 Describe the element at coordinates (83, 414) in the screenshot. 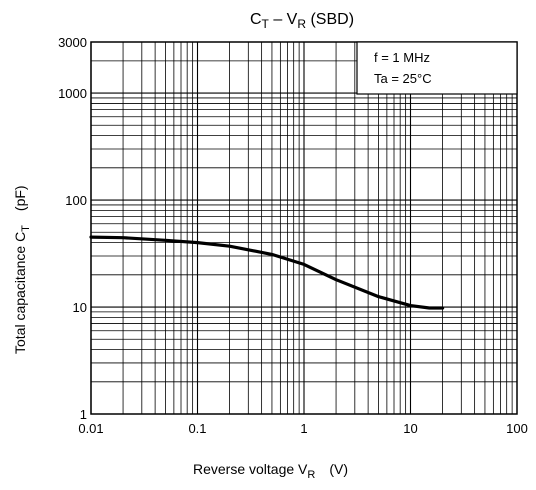

I see `y-tick-label: 1` at that location.